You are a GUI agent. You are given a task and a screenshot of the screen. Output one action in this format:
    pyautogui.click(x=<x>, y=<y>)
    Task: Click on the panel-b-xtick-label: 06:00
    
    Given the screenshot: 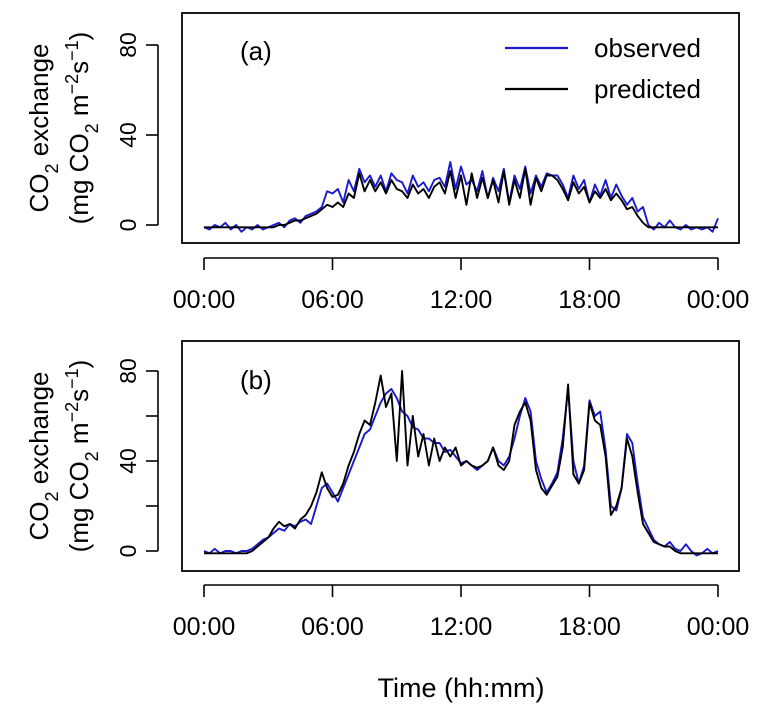 What is the action you would take?
    pyautogui.click(x=332, y=627)
    